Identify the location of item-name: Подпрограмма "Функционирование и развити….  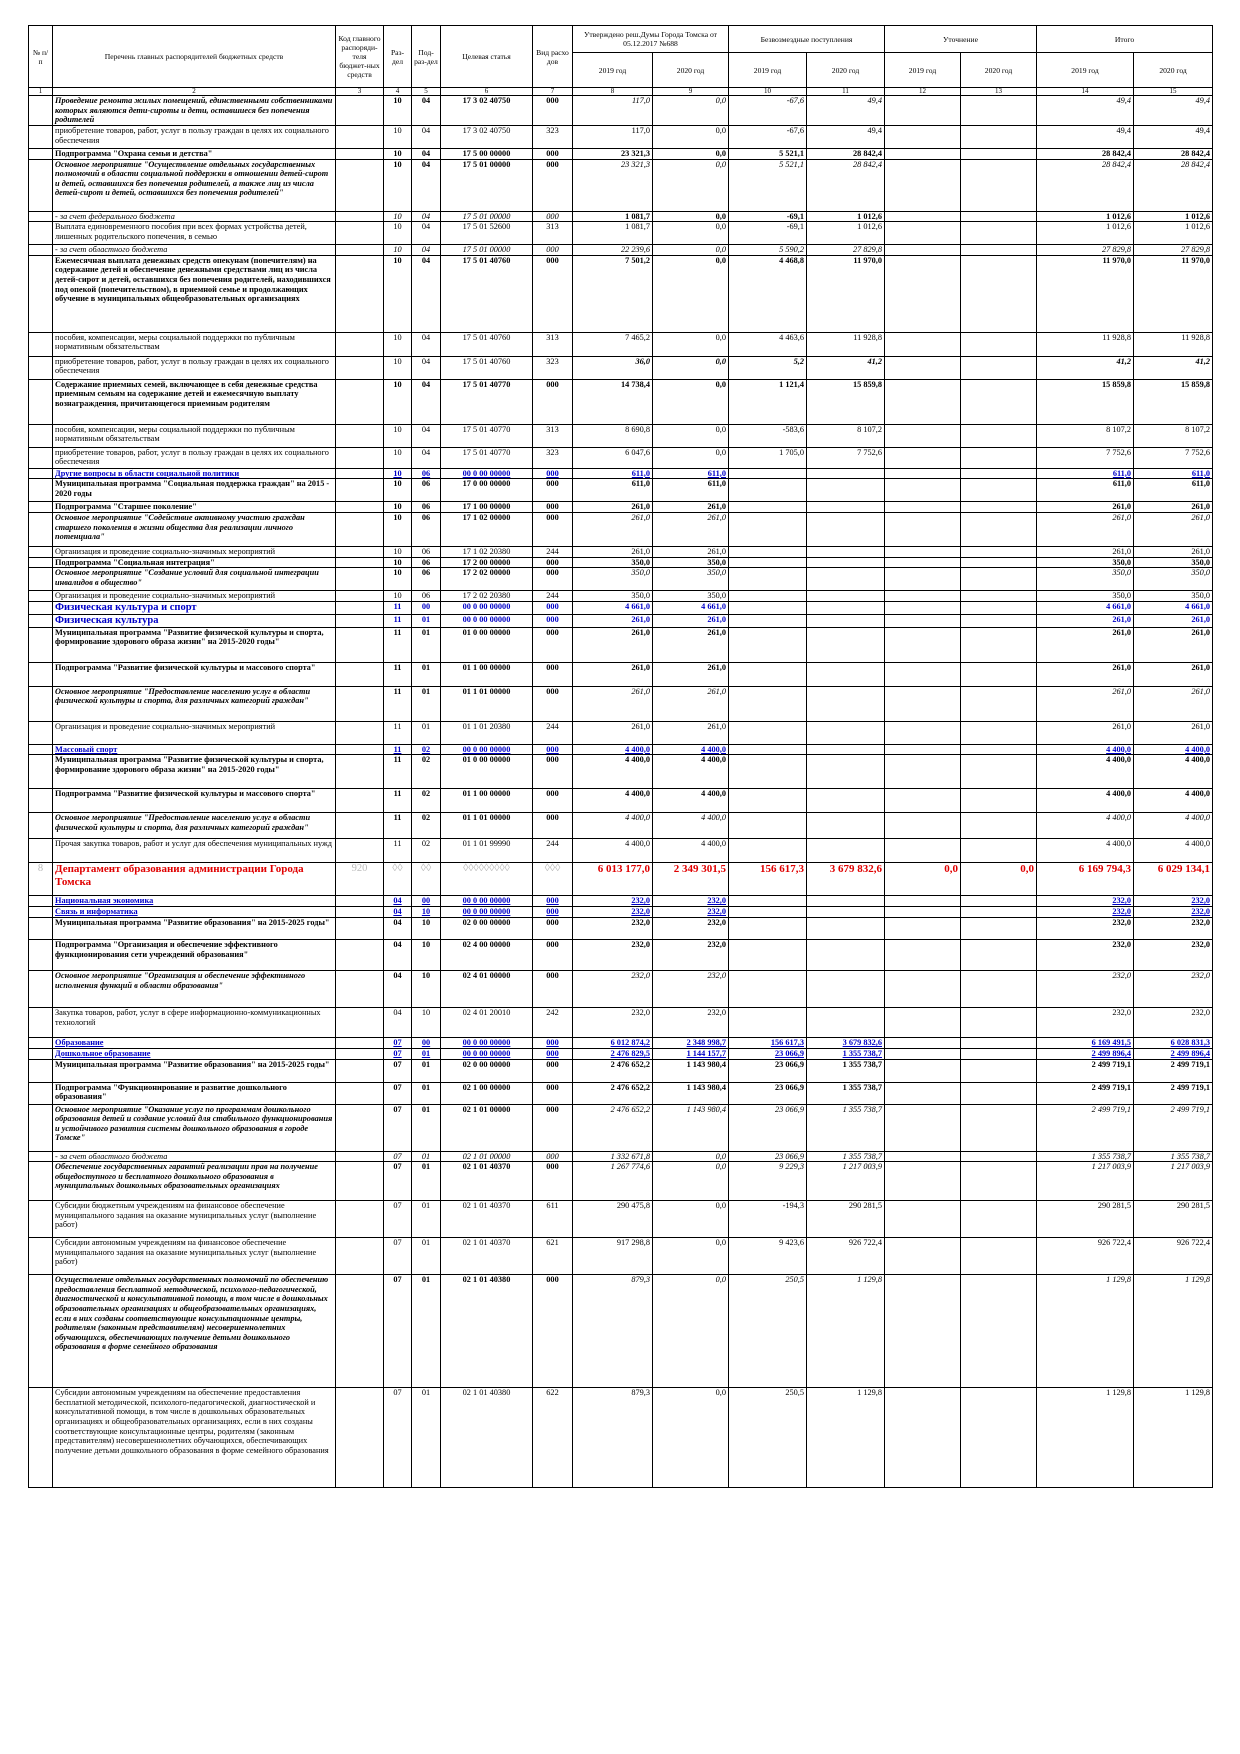
(194, 1093).